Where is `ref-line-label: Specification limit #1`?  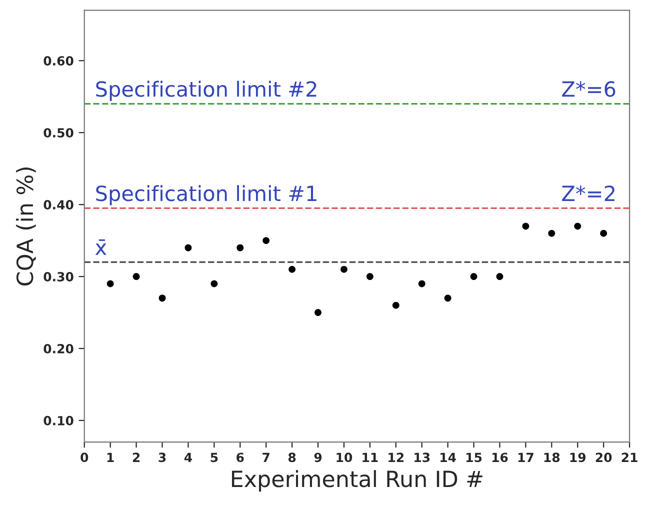 ref-line-label: Specification limit #1 is located at coordinates (206, 195).